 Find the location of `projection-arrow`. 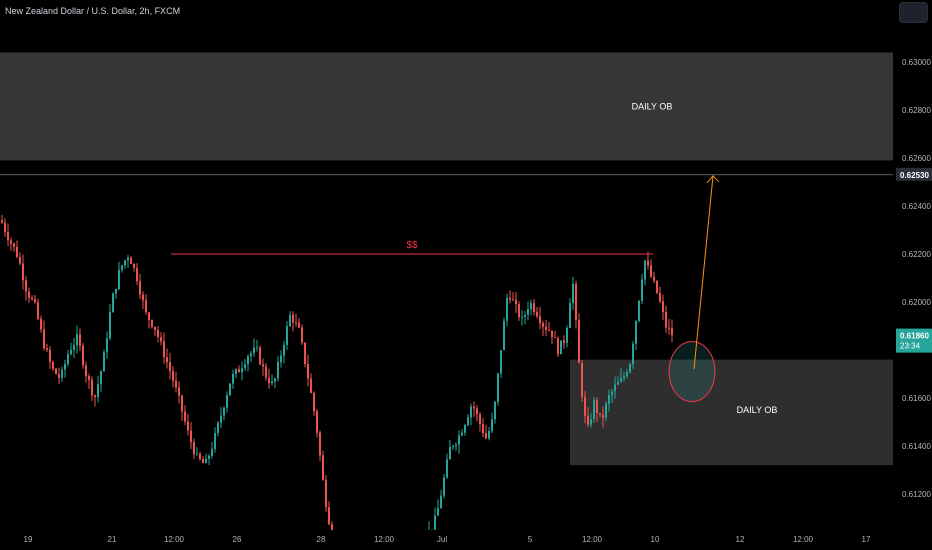

projection-arrow is located at coordinates (703, 272).